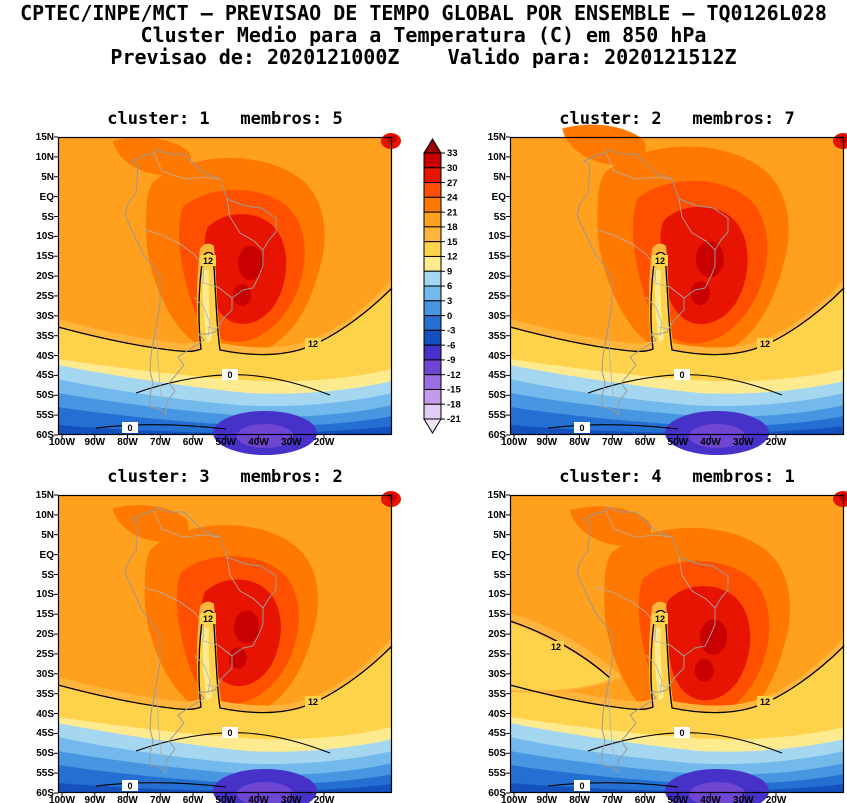 The width and height of the screenshot is (847, 803). Describe the element at coordinates (454, 404) in the screenshot. I see `colorbar-label: -18` at that location.